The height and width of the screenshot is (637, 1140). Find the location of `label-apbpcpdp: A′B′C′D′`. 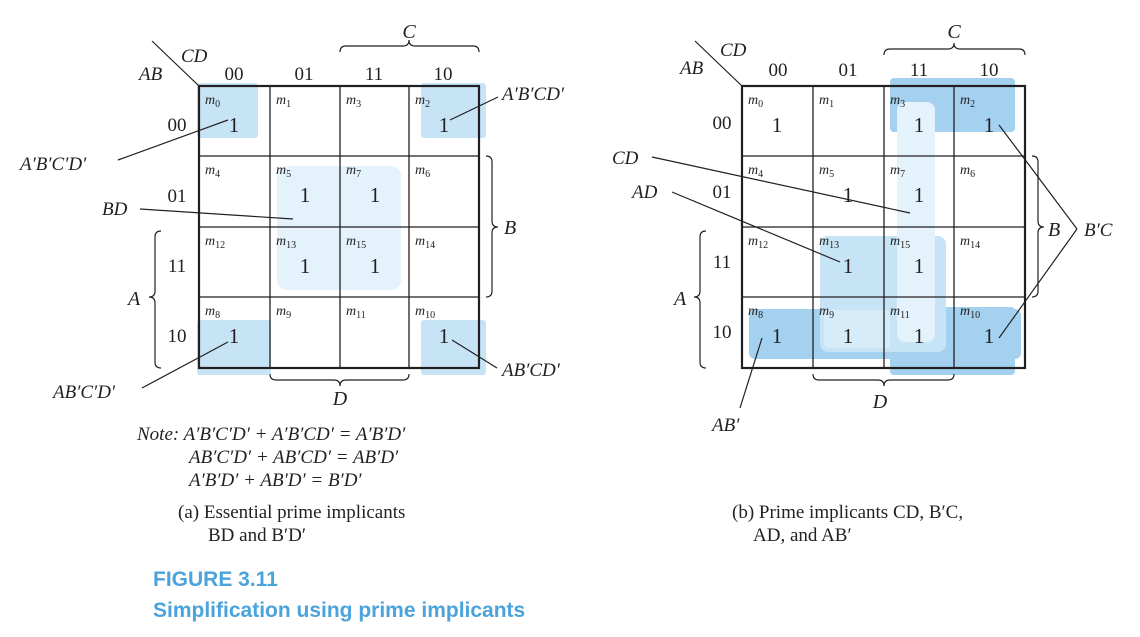

label-apbpcpdp: A′B′C′D′ is located at coordinates (52, 164).